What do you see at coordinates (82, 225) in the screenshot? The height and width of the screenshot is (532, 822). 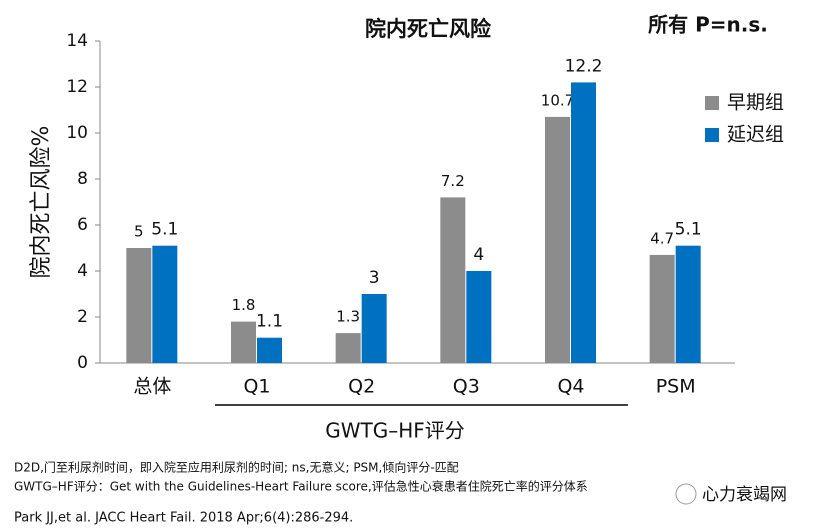 I see `y-tick-label: 6` at bounding box center [82, 225].